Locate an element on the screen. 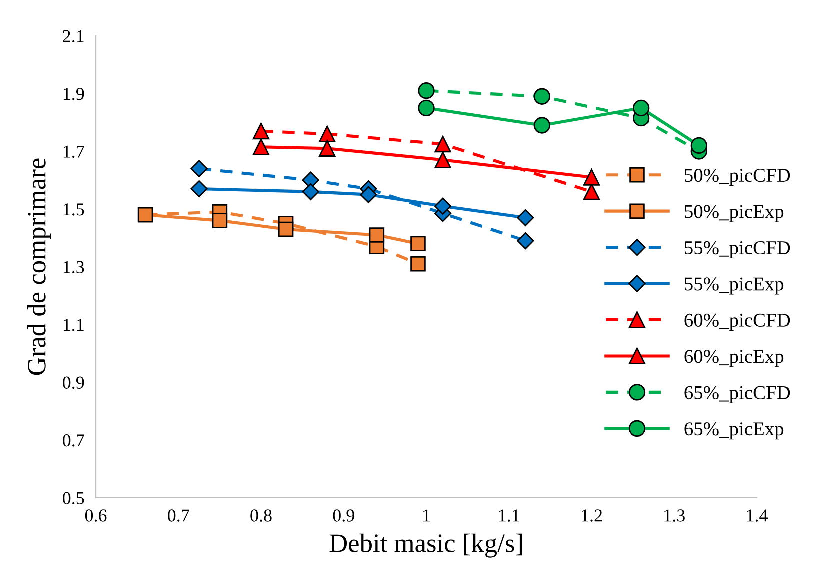 The image size is (818, 572). x-tick-label: 0.9 is located at coordinates (343, 516).